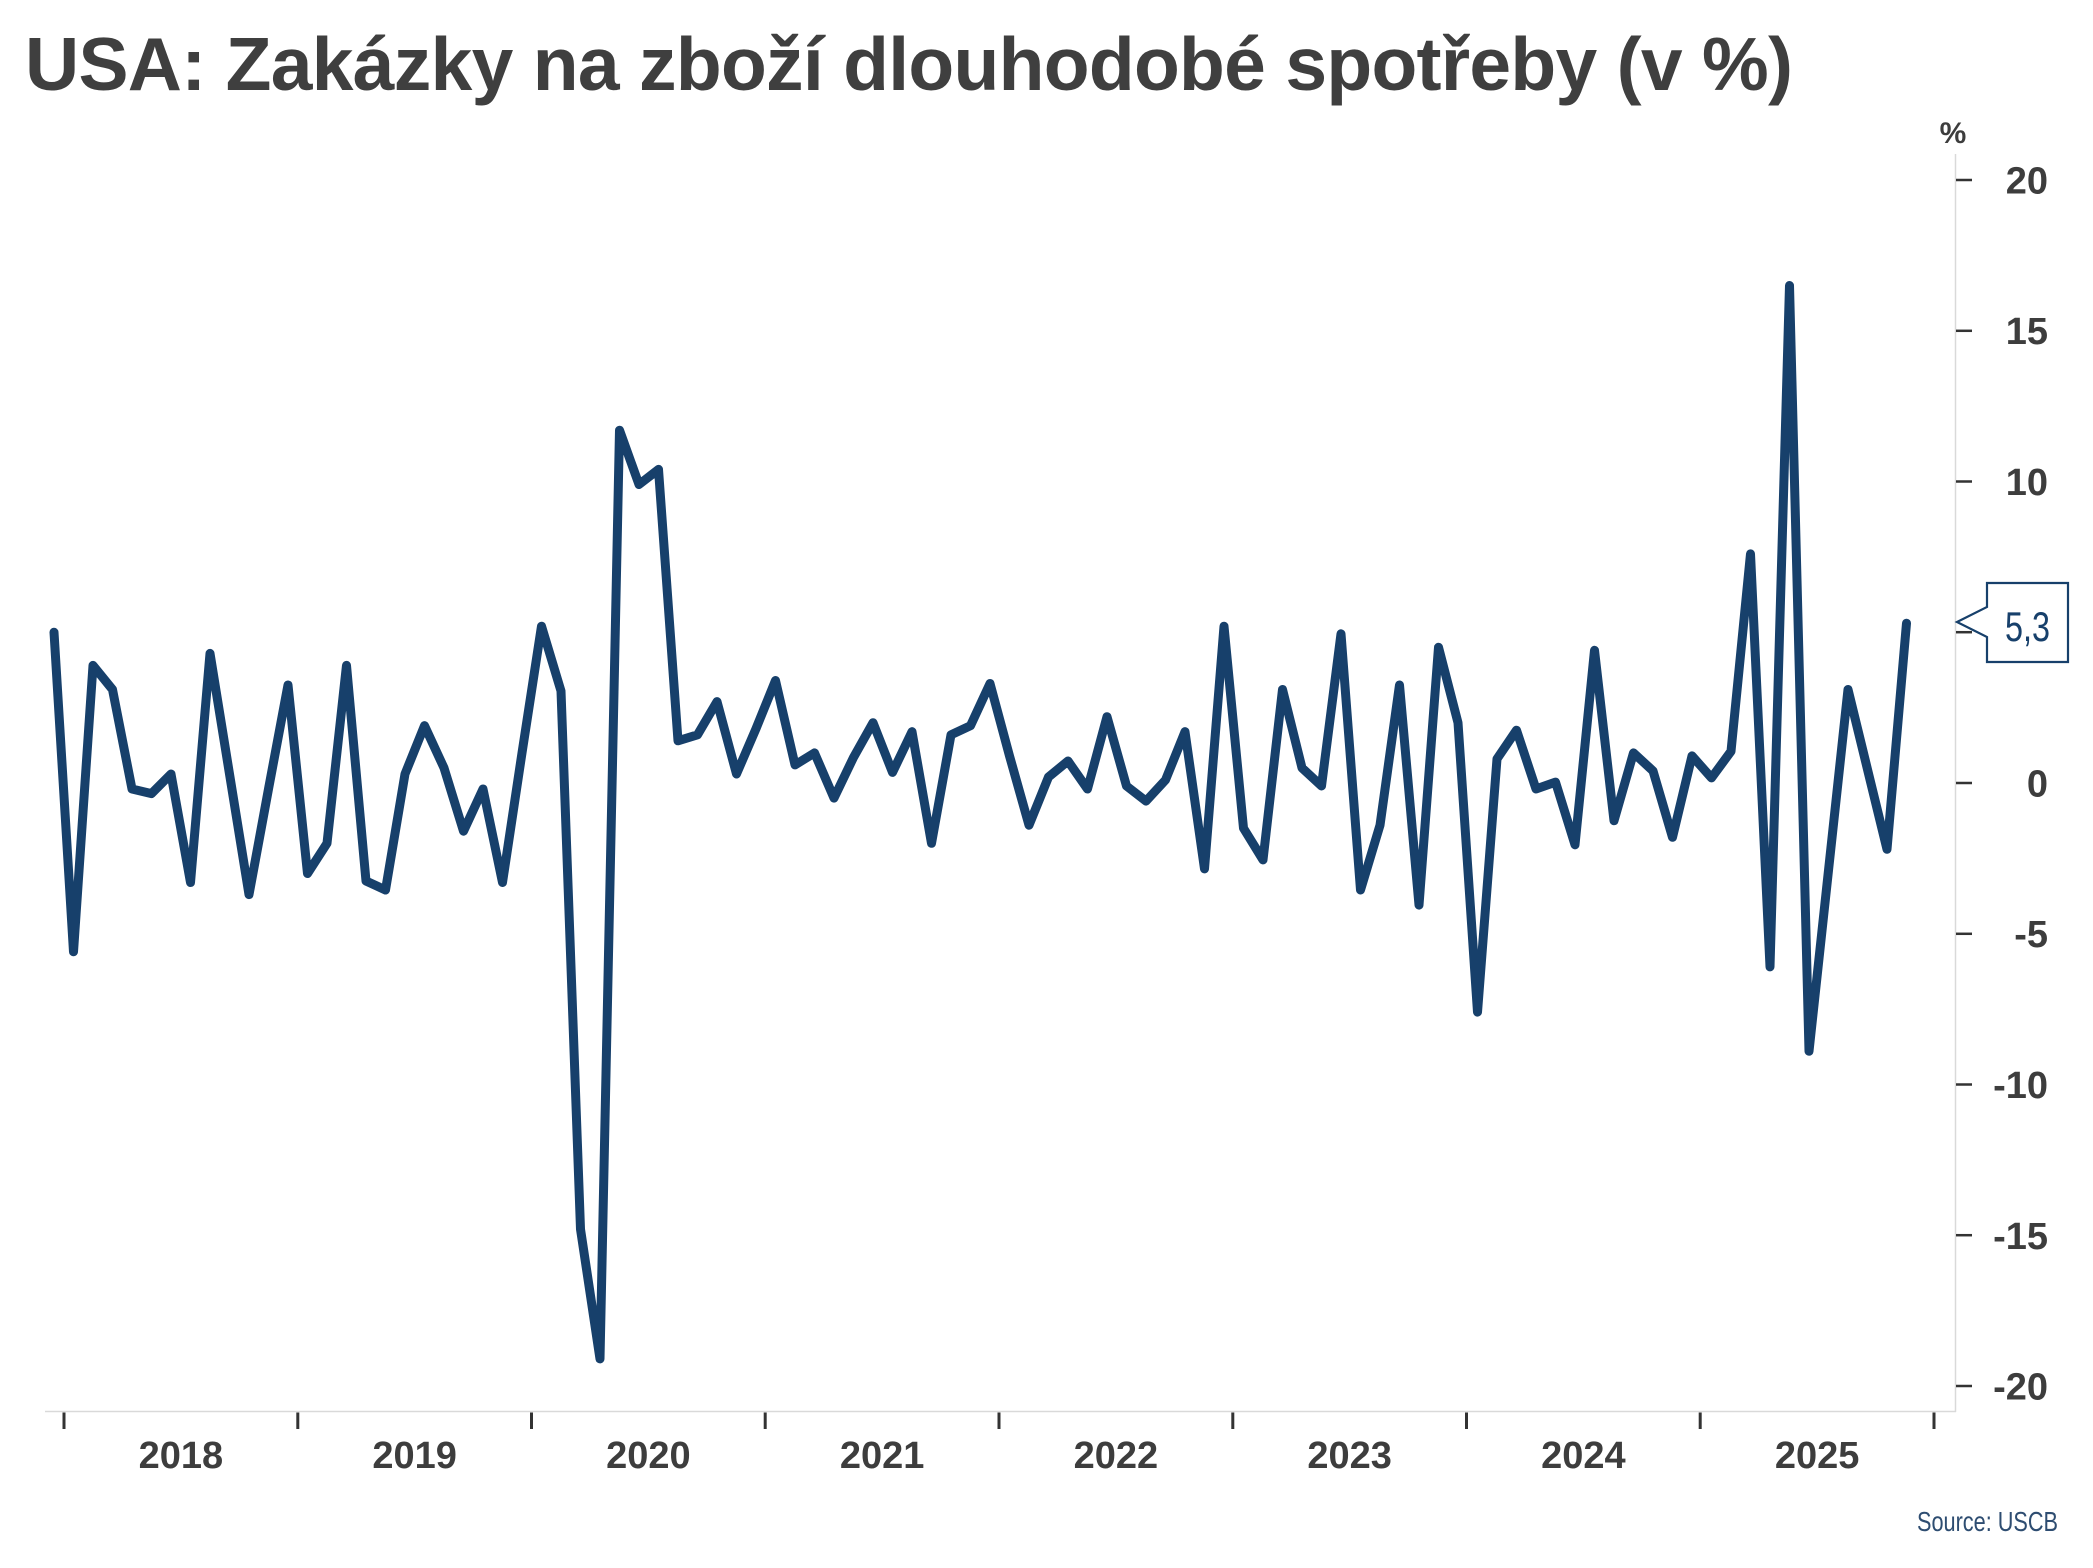 This screenshot has width=2093, height=1568. What do you see at coordinates (2031, 935) in the screenshot?
I see `svg-text: -5` at bounding box center [2031, 935].